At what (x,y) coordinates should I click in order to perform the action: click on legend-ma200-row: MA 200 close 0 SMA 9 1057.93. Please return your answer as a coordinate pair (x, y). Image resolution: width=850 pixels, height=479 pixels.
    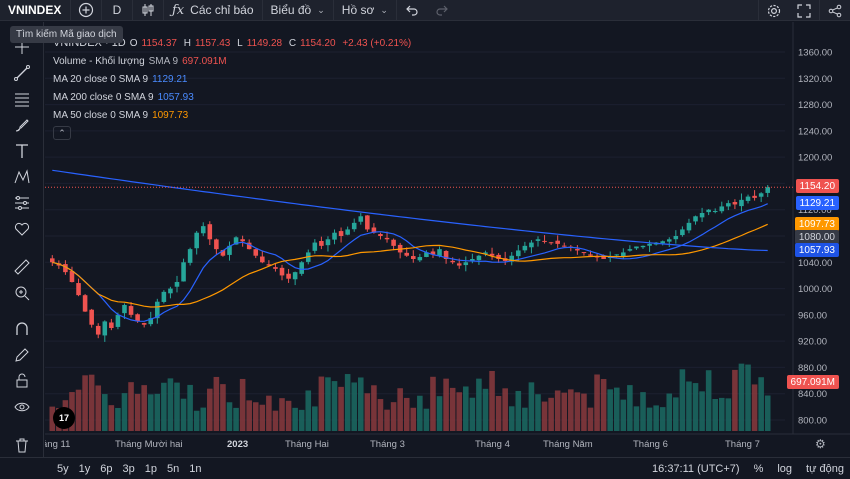
    Looking at the image, I should click on (236, 97).